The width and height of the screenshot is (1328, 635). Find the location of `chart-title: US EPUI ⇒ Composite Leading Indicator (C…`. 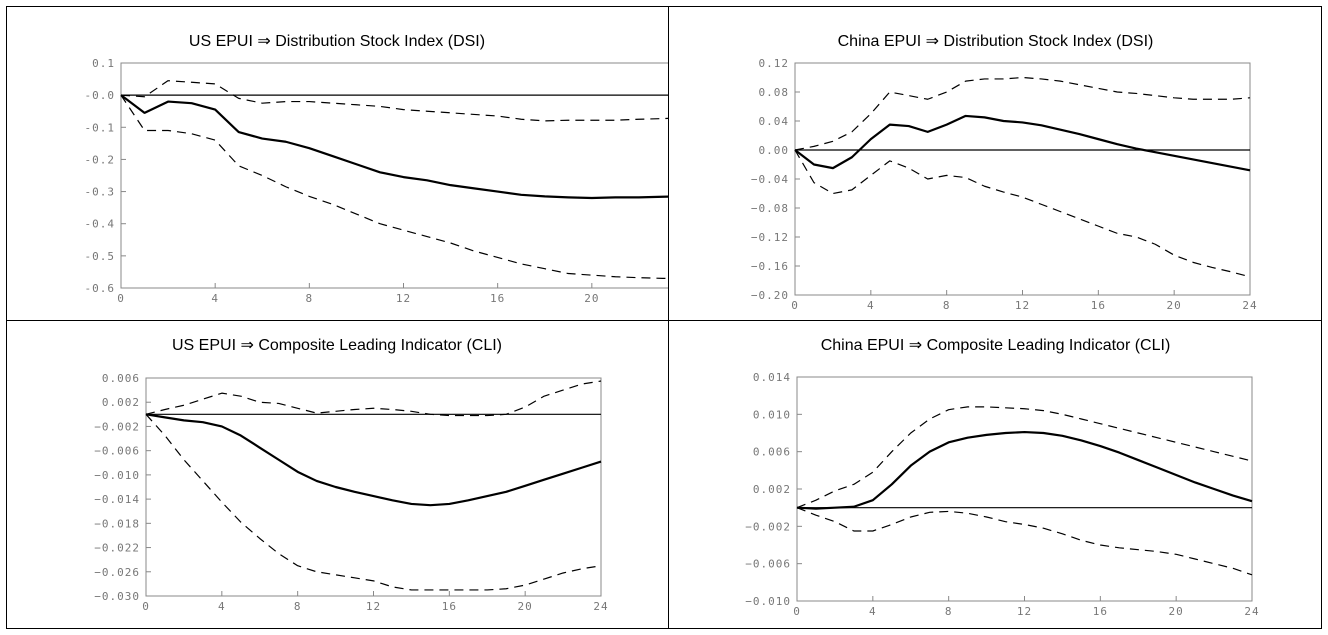

chart-title: US EPUI ⇒ Composite Leading Indicator (C… is located at coordinates (337, 345).